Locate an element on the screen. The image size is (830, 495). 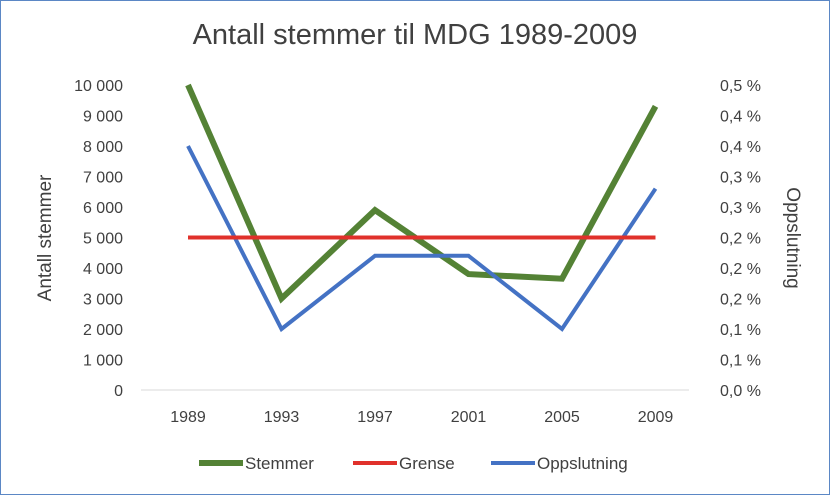
legend-label-grense: Grense is located at coordinates (427, 463).